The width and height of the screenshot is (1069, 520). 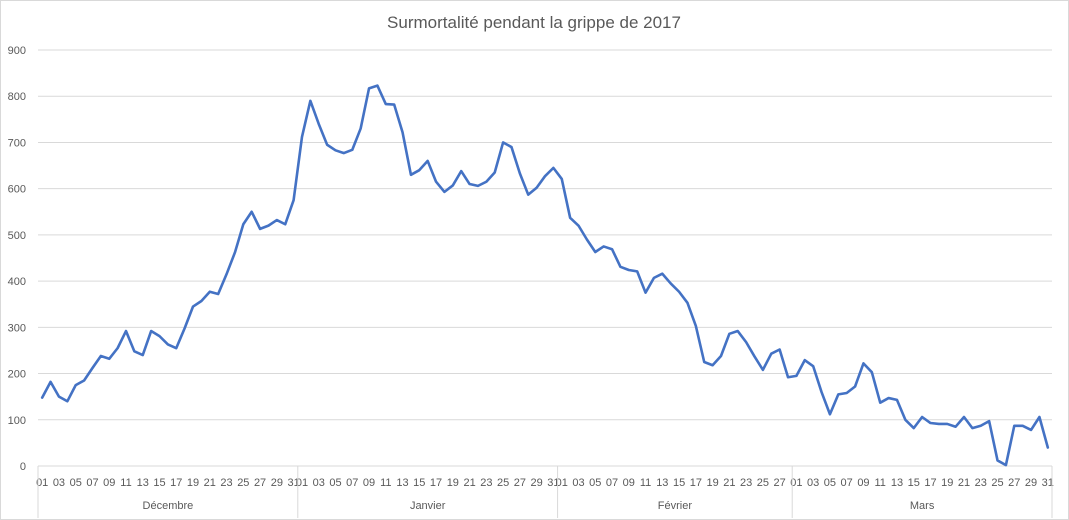 What do you see at coordinates (545, 491) in the screenshot?
I see `x-axis` at bounding box center [545, 491].